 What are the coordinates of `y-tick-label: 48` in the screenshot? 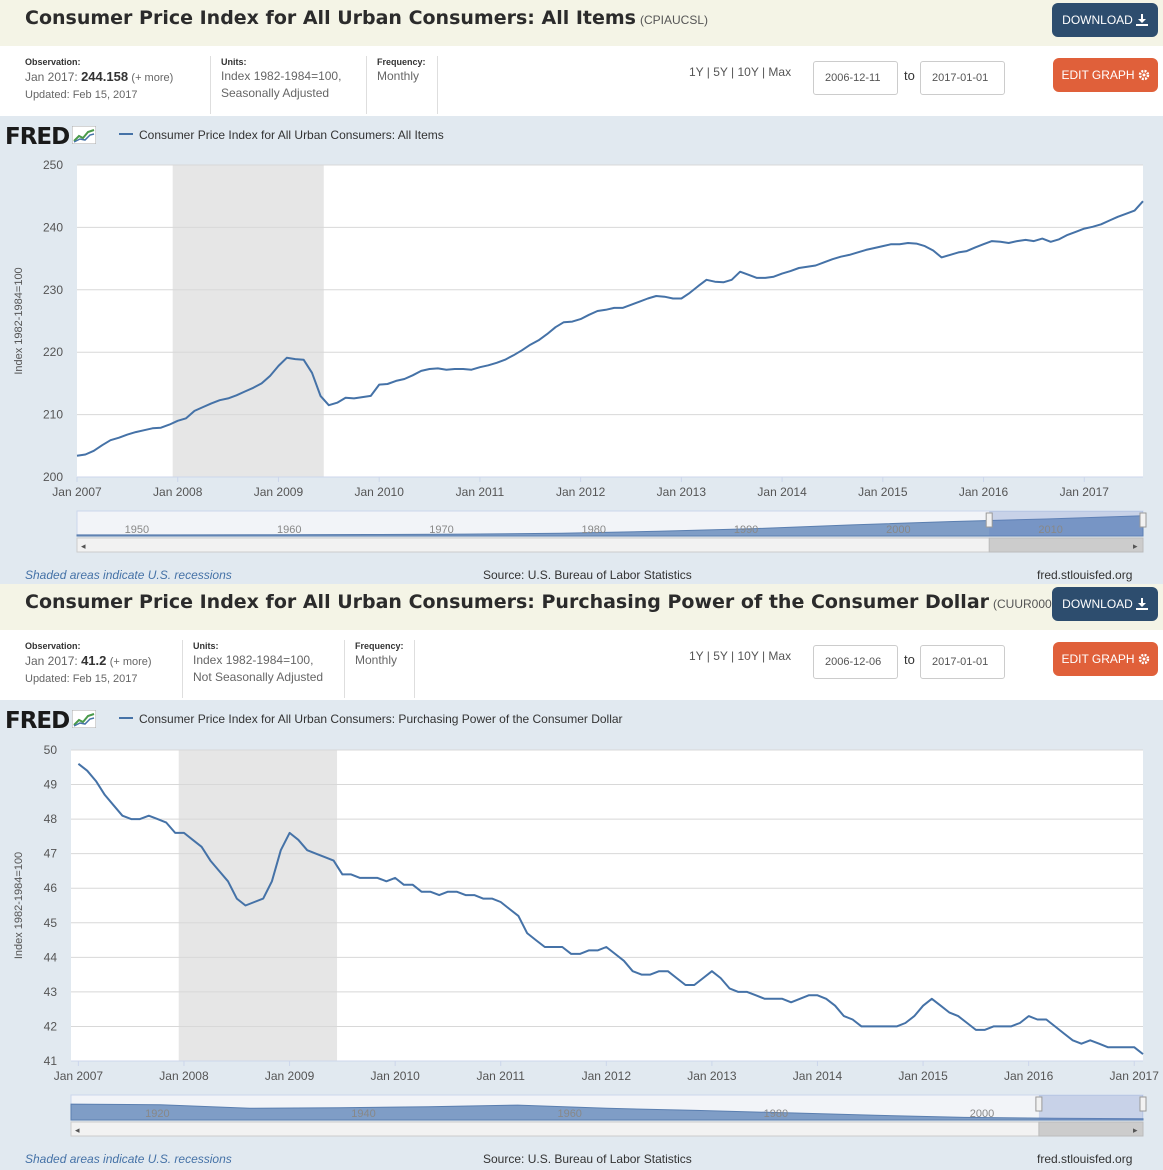 It's located at (51, 819).